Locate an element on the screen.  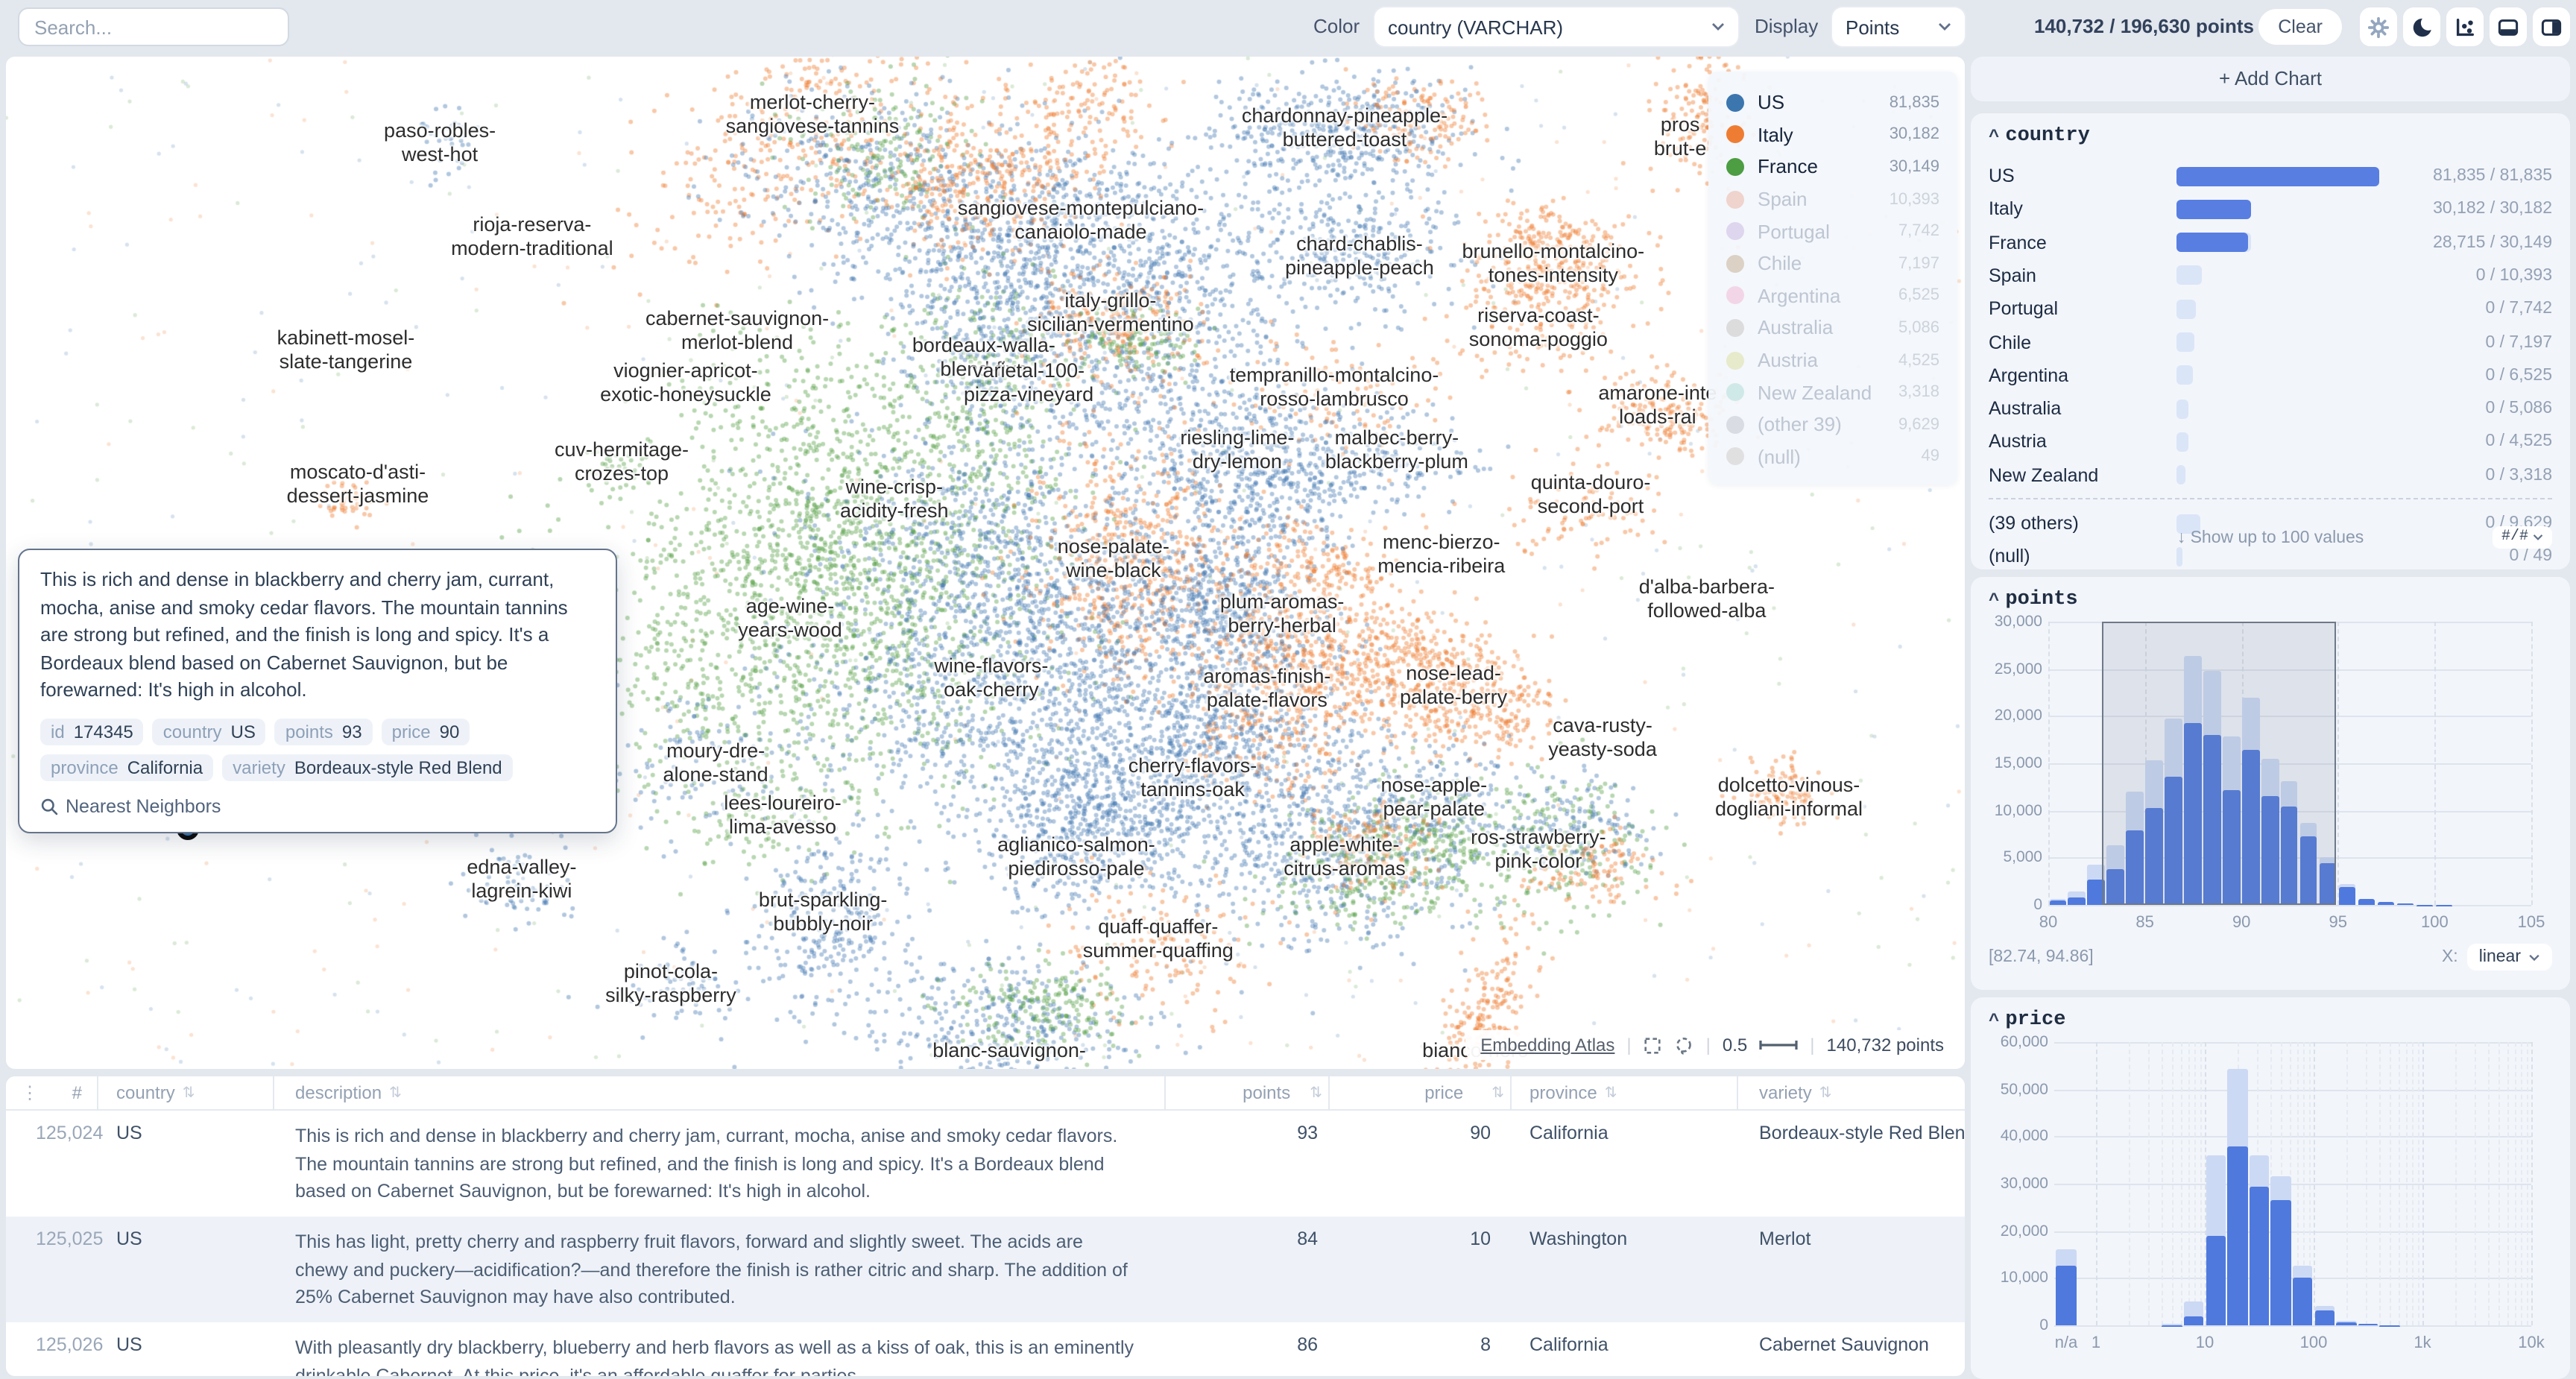
magnifier-icon is located at coordinates (50, 806).